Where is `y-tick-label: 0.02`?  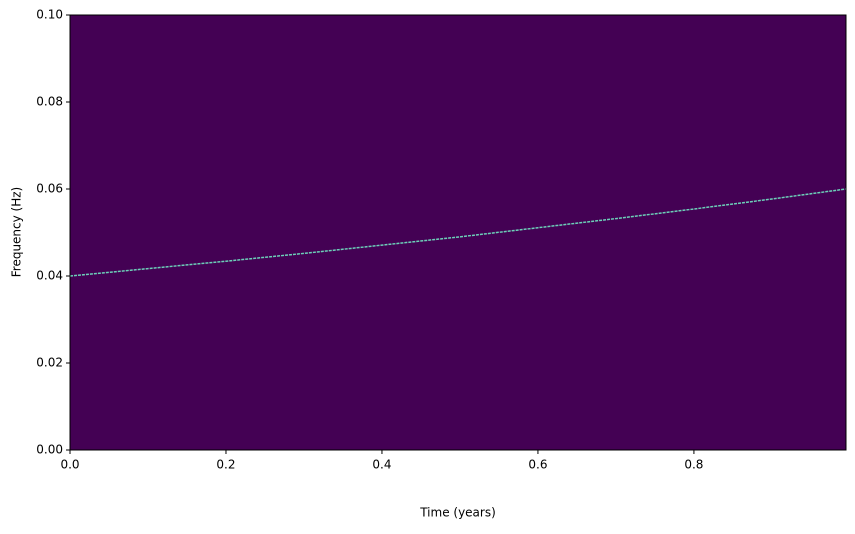
y-tick-label: 0.02 is located at coordinates (49, 363).